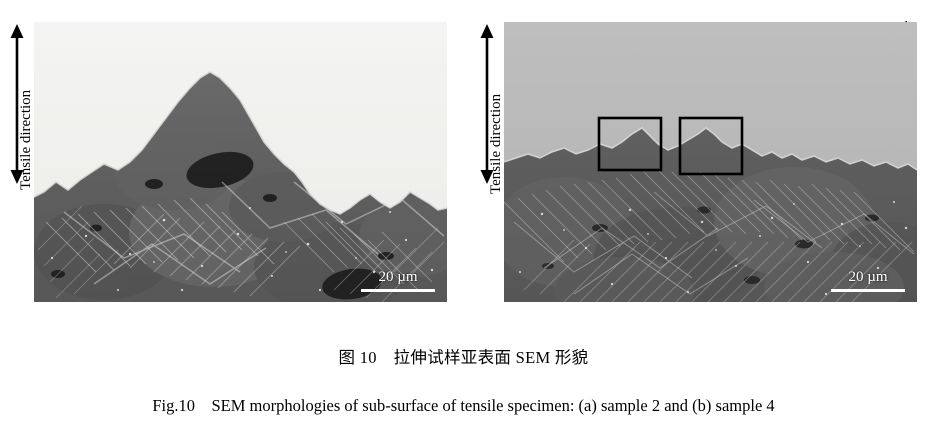 The image size is (927, 429). I want to click on scale-bar-b: 20 µm, so click(868, 280).